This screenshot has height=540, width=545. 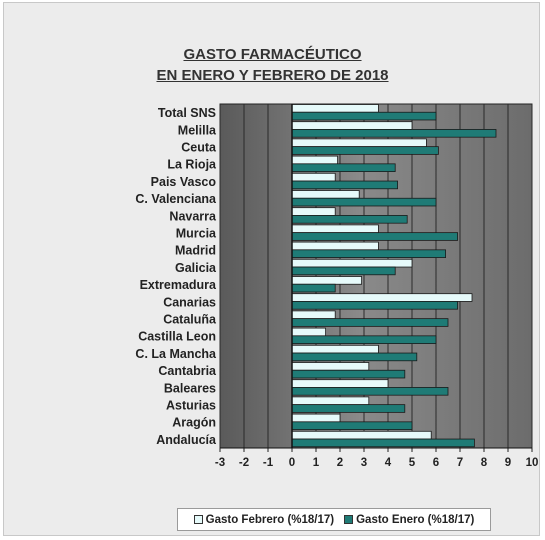 I want to click on category-label: C. La Mancha, so click(x=176, y=354).